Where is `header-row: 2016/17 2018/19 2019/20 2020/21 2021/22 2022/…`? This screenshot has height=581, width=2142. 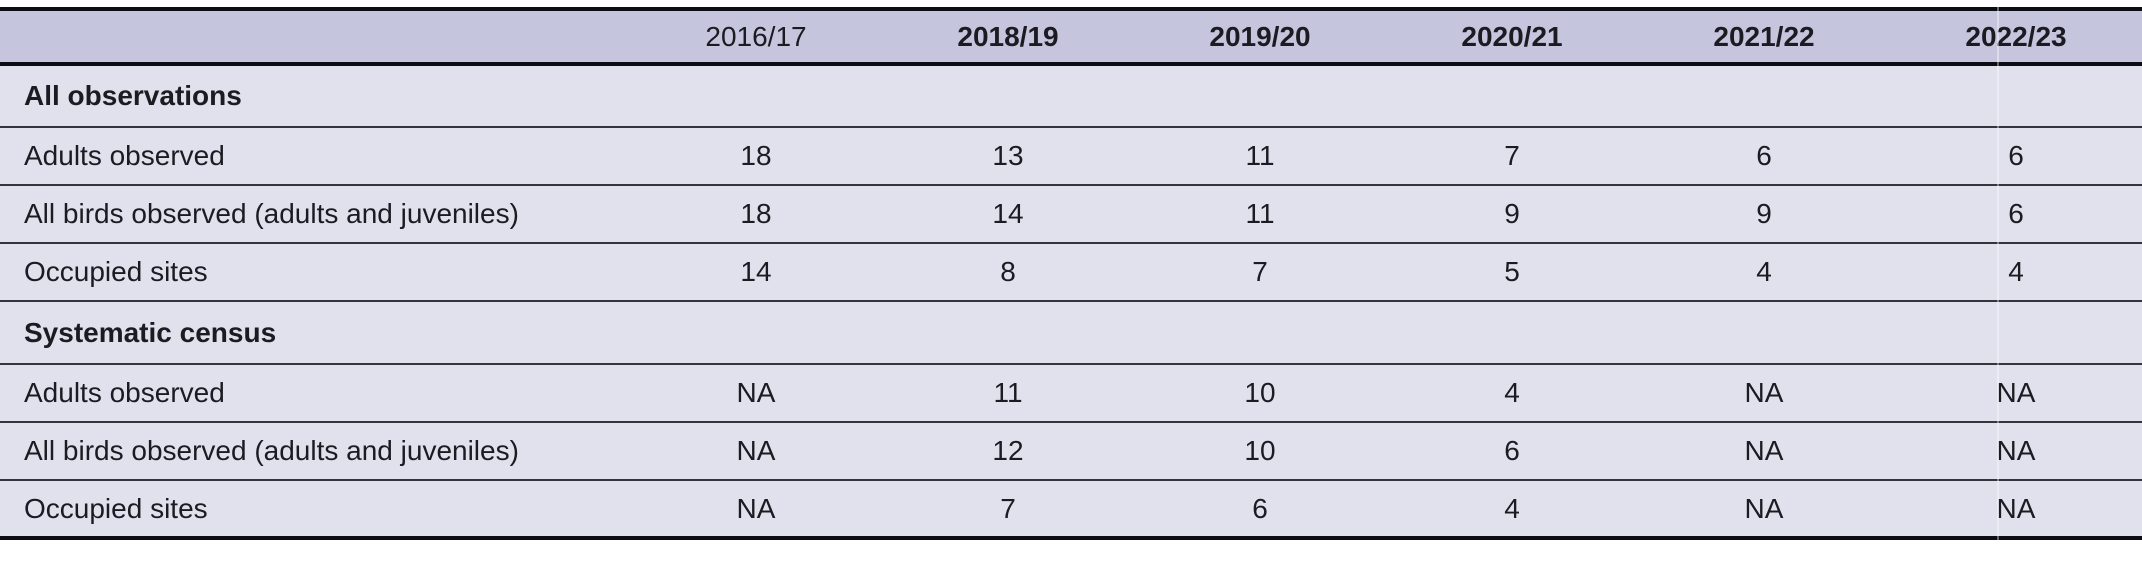
header-row: 2016/17 2018/19 2019/20 2020/21 2021/22 2022/… is located at coordinates (1071, 37).